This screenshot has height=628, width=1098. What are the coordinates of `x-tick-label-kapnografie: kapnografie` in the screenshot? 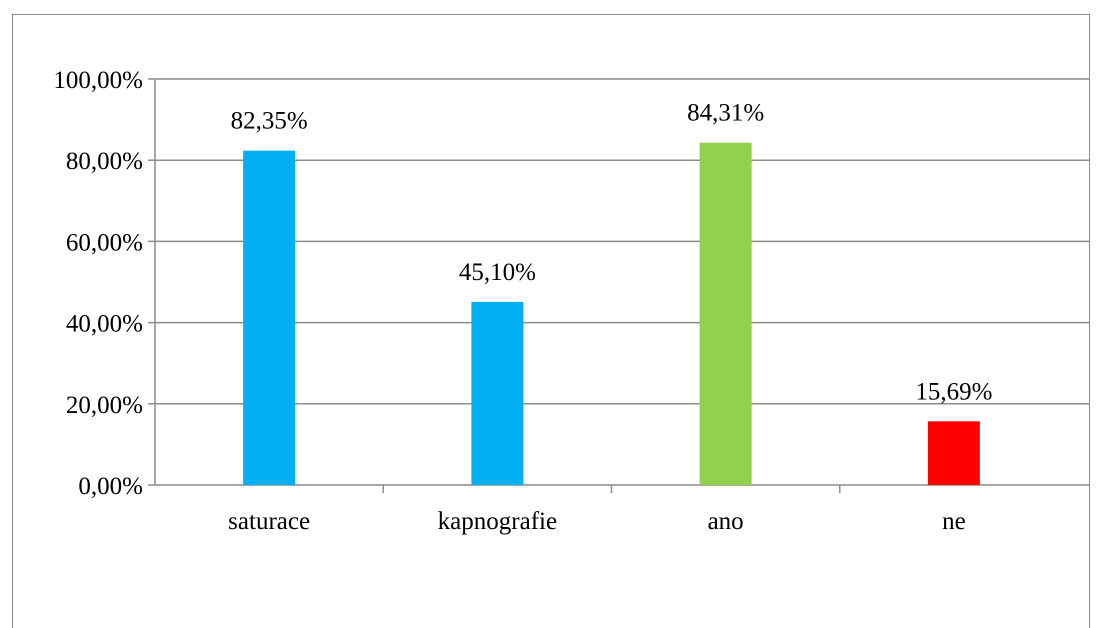 It's located at (497, 521).